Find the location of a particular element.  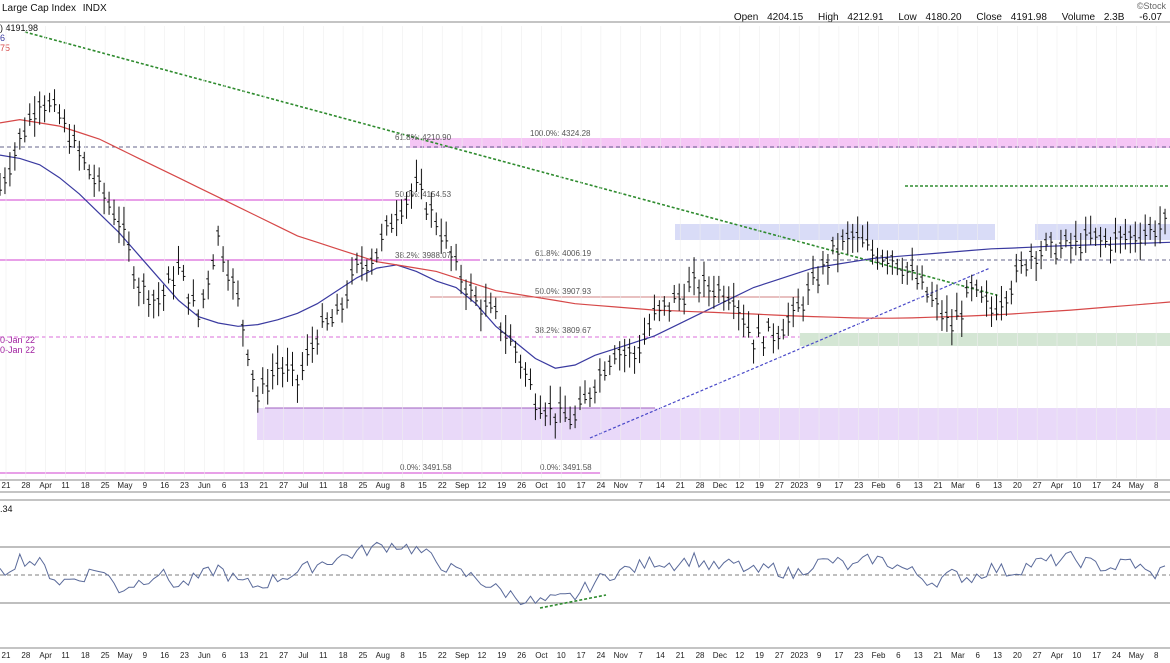

stockcharts-logo: ©Stock is located at coordinates (1151, 6).